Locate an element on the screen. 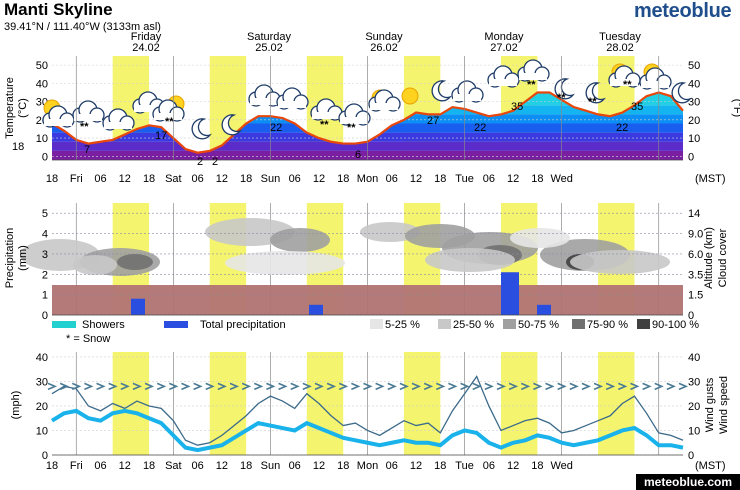 The image size is (740, 490). temperature-annotation: 6 is located at coordinates (358, 155).